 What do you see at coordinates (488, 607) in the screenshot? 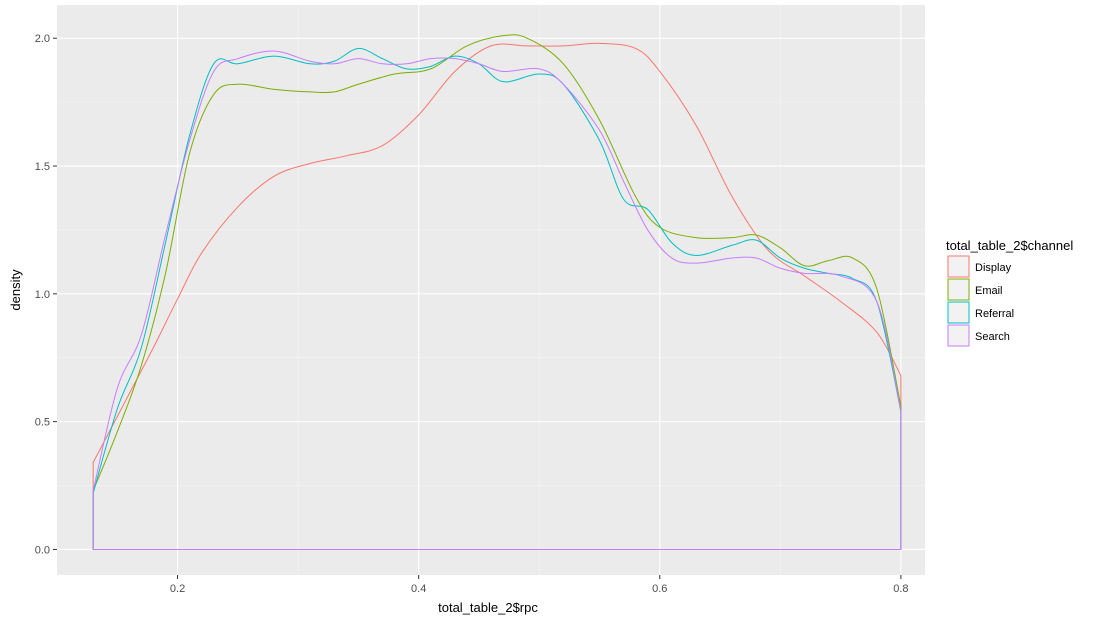
I see `x-axis-title: total_table_2$rpc` at bounding box center [488, 607].